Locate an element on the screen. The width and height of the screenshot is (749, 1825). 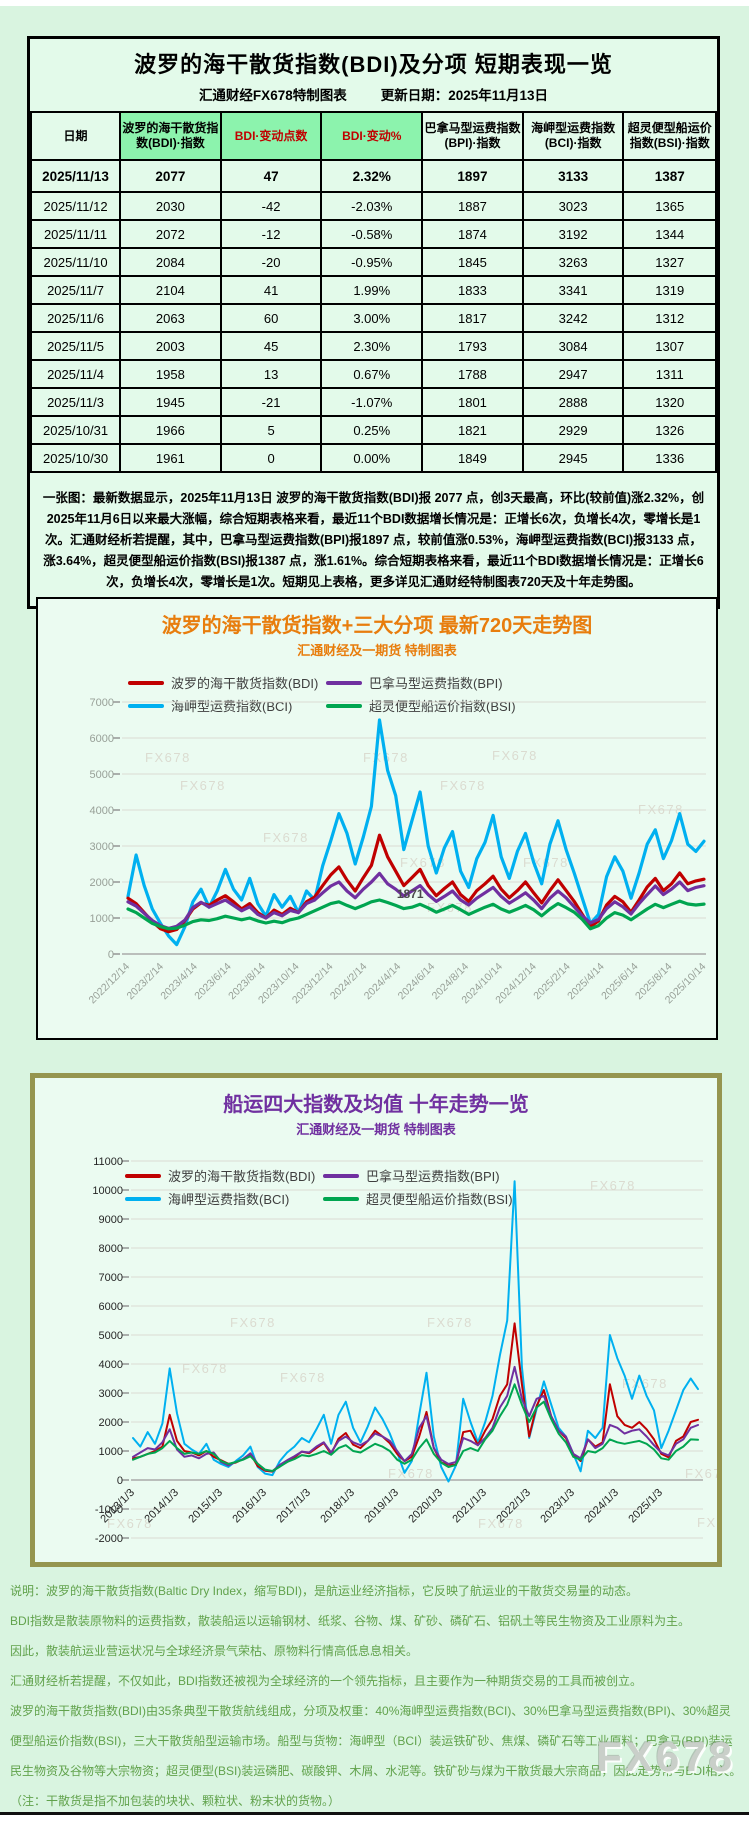
table-cell: 41 is located at coordinates (271, 290).